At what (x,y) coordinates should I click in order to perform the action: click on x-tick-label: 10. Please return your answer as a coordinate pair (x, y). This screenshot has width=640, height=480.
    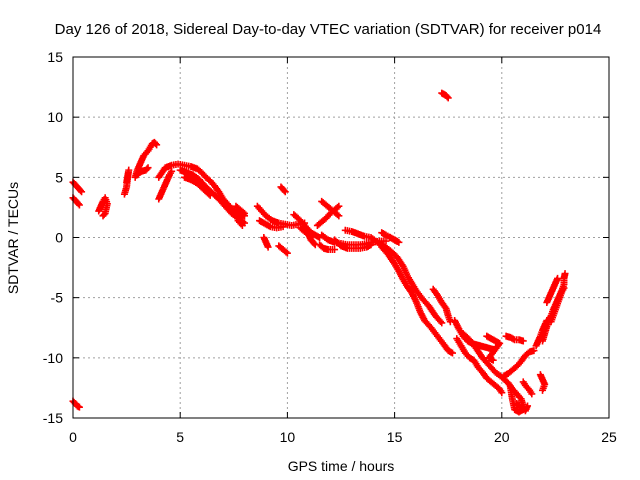
    Looking at the image, I should click on (288, 437).